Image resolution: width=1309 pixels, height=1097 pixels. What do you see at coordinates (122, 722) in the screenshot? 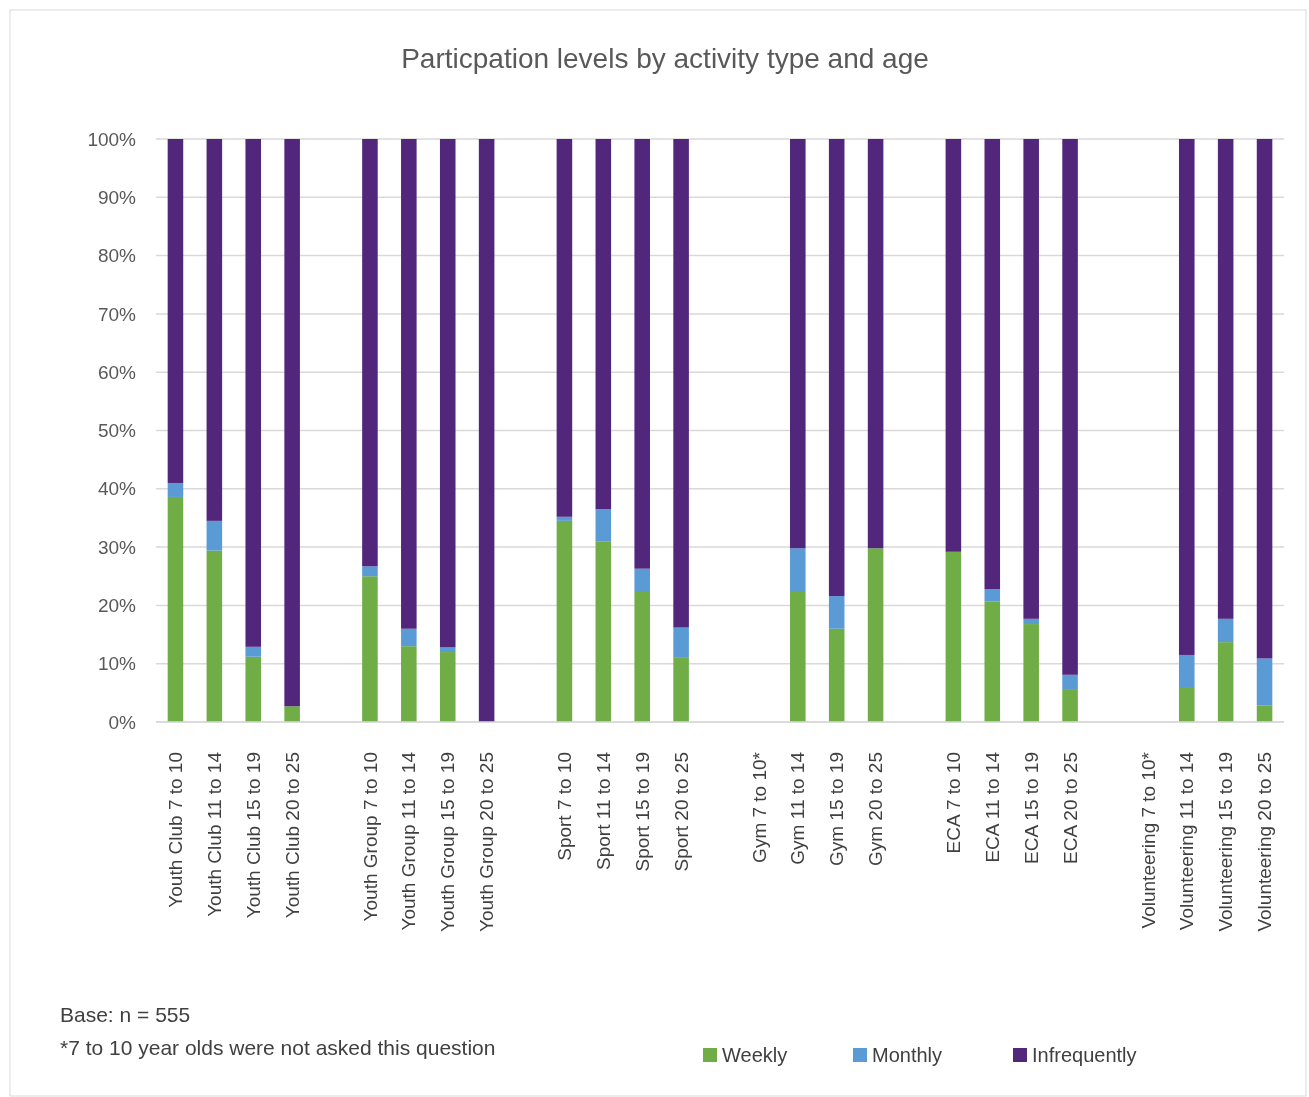
I see `y-tick-label: 0%` at bounding box center [122, 722].